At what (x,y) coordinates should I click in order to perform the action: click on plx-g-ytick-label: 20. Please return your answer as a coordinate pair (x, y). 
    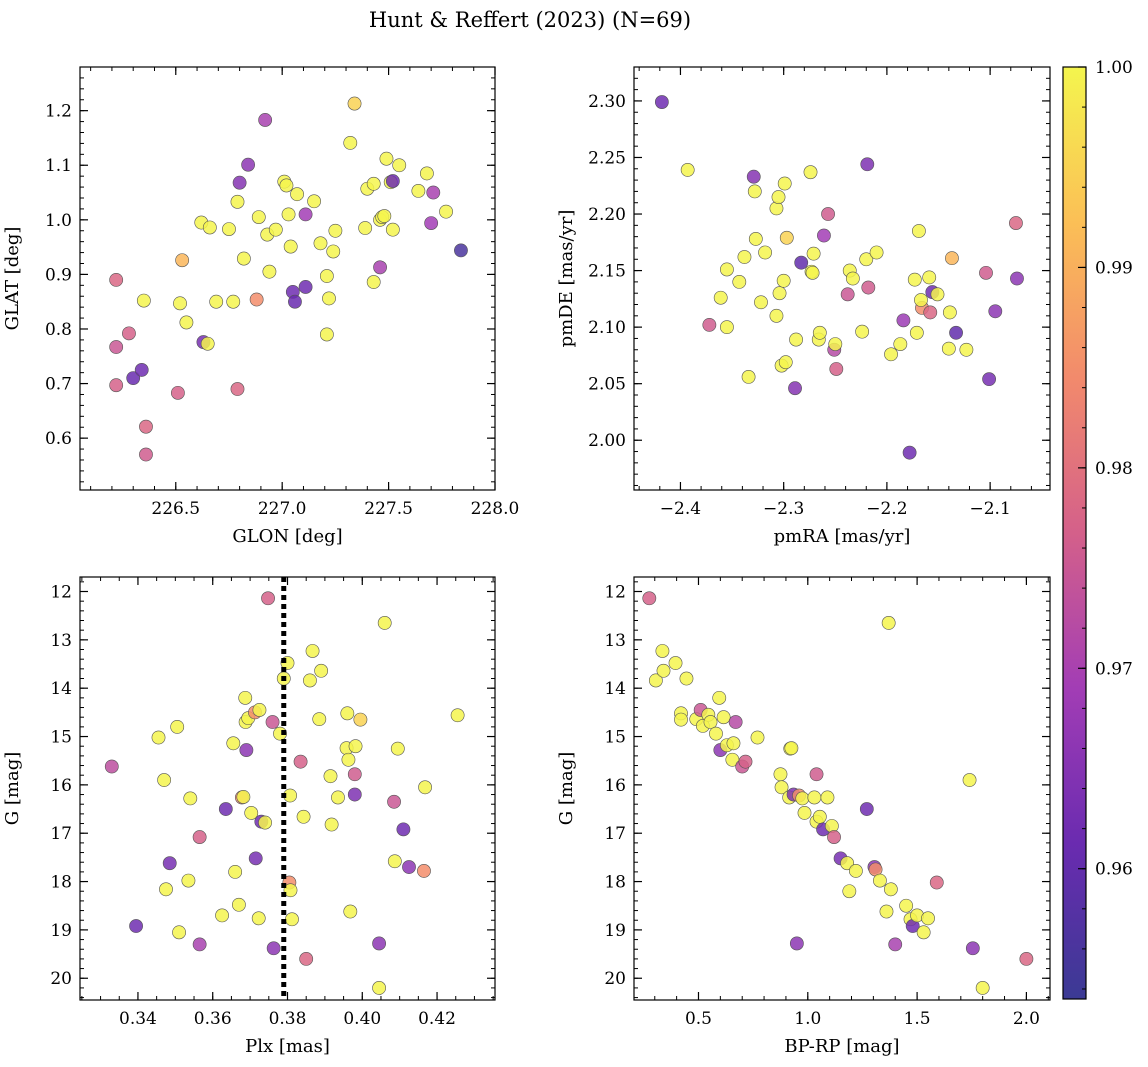
    Looking at the image, I should click on (61, 979).